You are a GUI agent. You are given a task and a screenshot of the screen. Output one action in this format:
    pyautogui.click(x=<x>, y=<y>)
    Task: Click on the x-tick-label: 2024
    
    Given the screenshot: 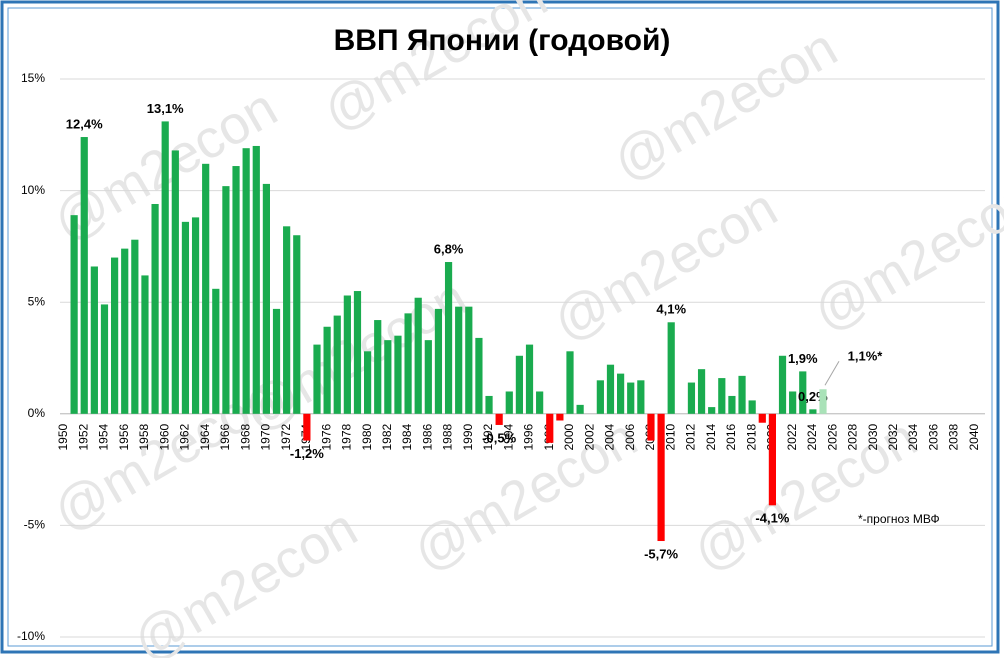 What is the action you would take?
    pyautogui.click(x=812, y=436)
    